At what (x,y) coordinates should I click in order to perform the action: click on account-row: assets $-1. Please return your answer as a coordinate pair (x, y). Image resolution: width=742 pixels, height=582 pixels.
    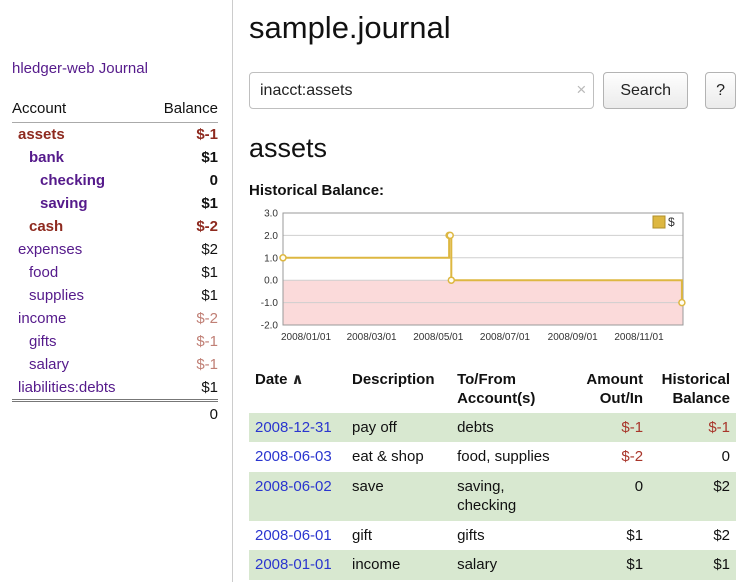
    Looking at the image, I should click on (115, 135).